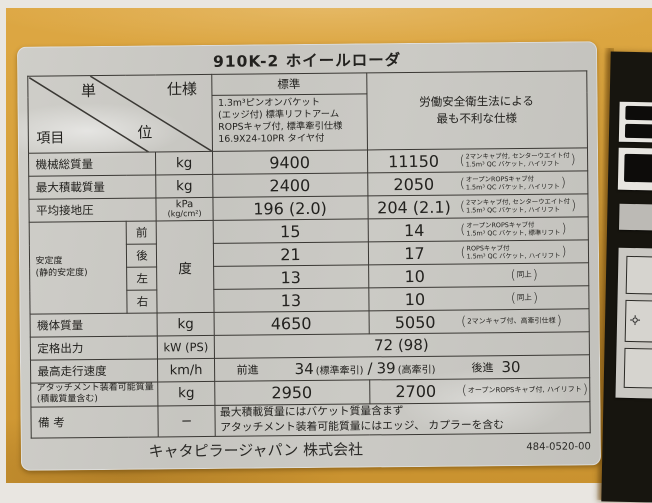  What do you see at coordinates (94, 325) in the screenshot?
I see `row-label: 機体質量` at bounding box center [94, 325].